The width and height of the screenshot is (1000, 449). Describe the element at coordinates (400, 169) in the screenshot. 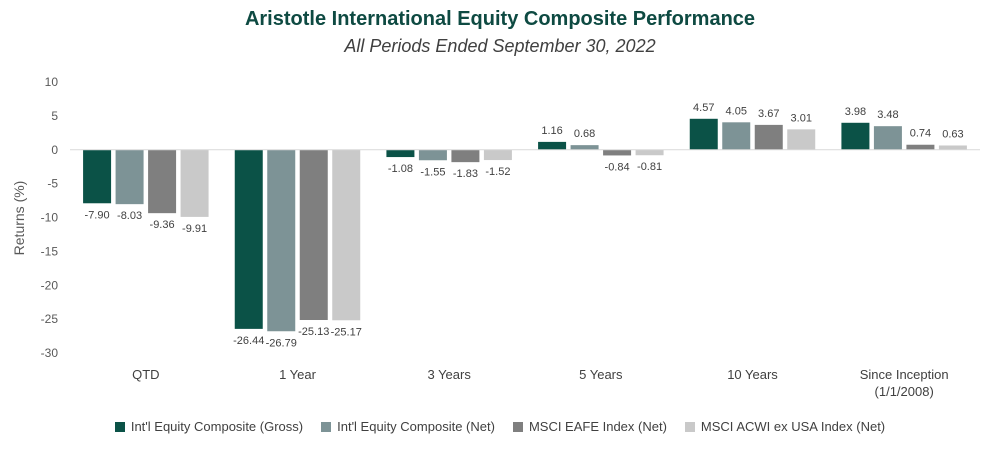

I see `data-label: -1.08` at that location.